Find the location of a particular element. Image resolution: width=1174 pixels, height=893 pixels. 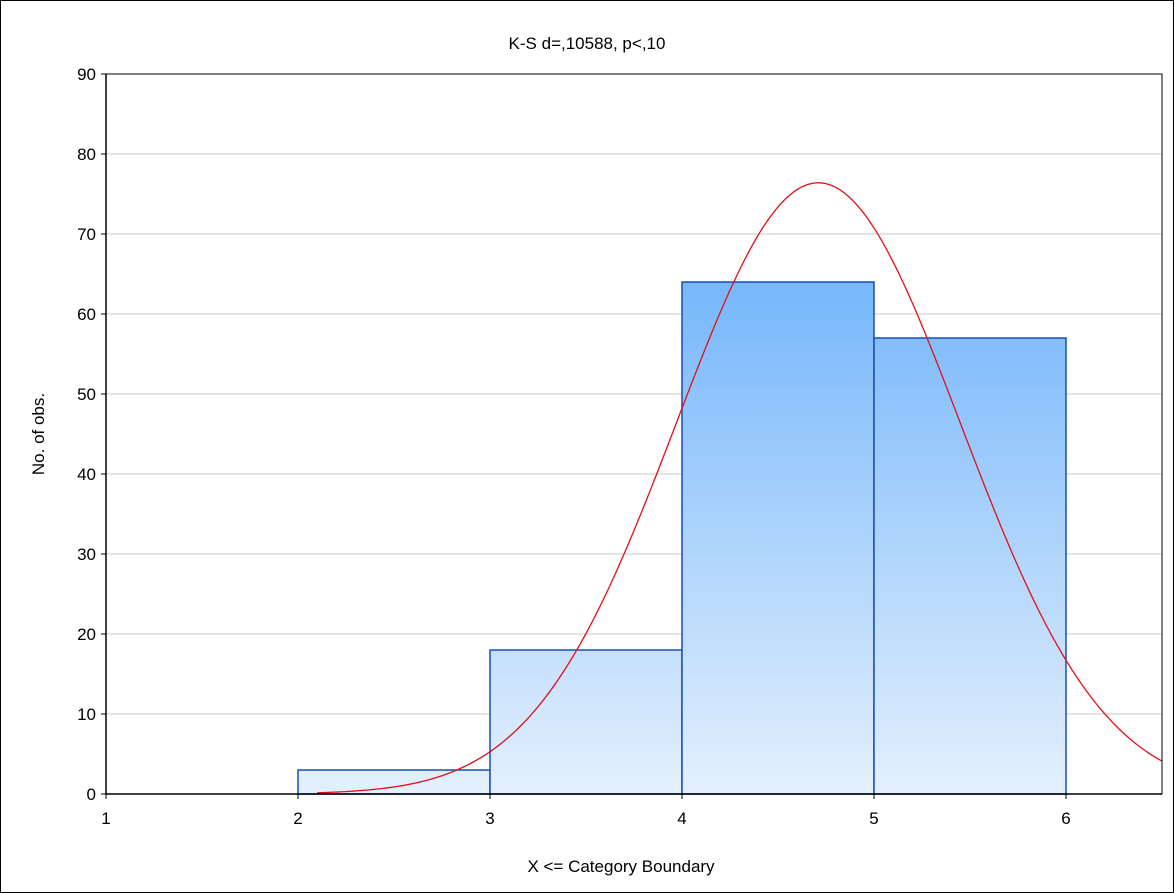

y-tick-label: 30 is located at coordinates (86, 554).